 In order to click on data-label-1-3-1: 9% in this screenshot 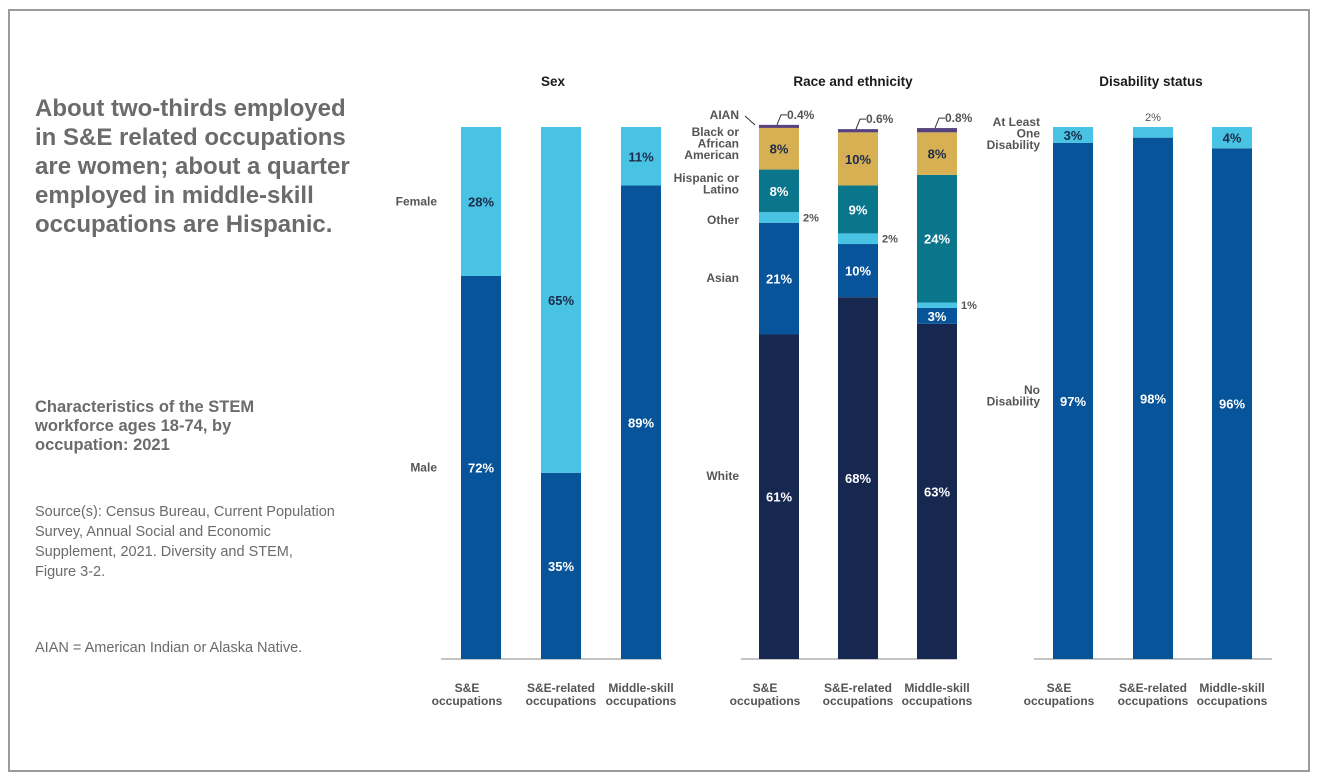, I will do `click(858, 209)`.